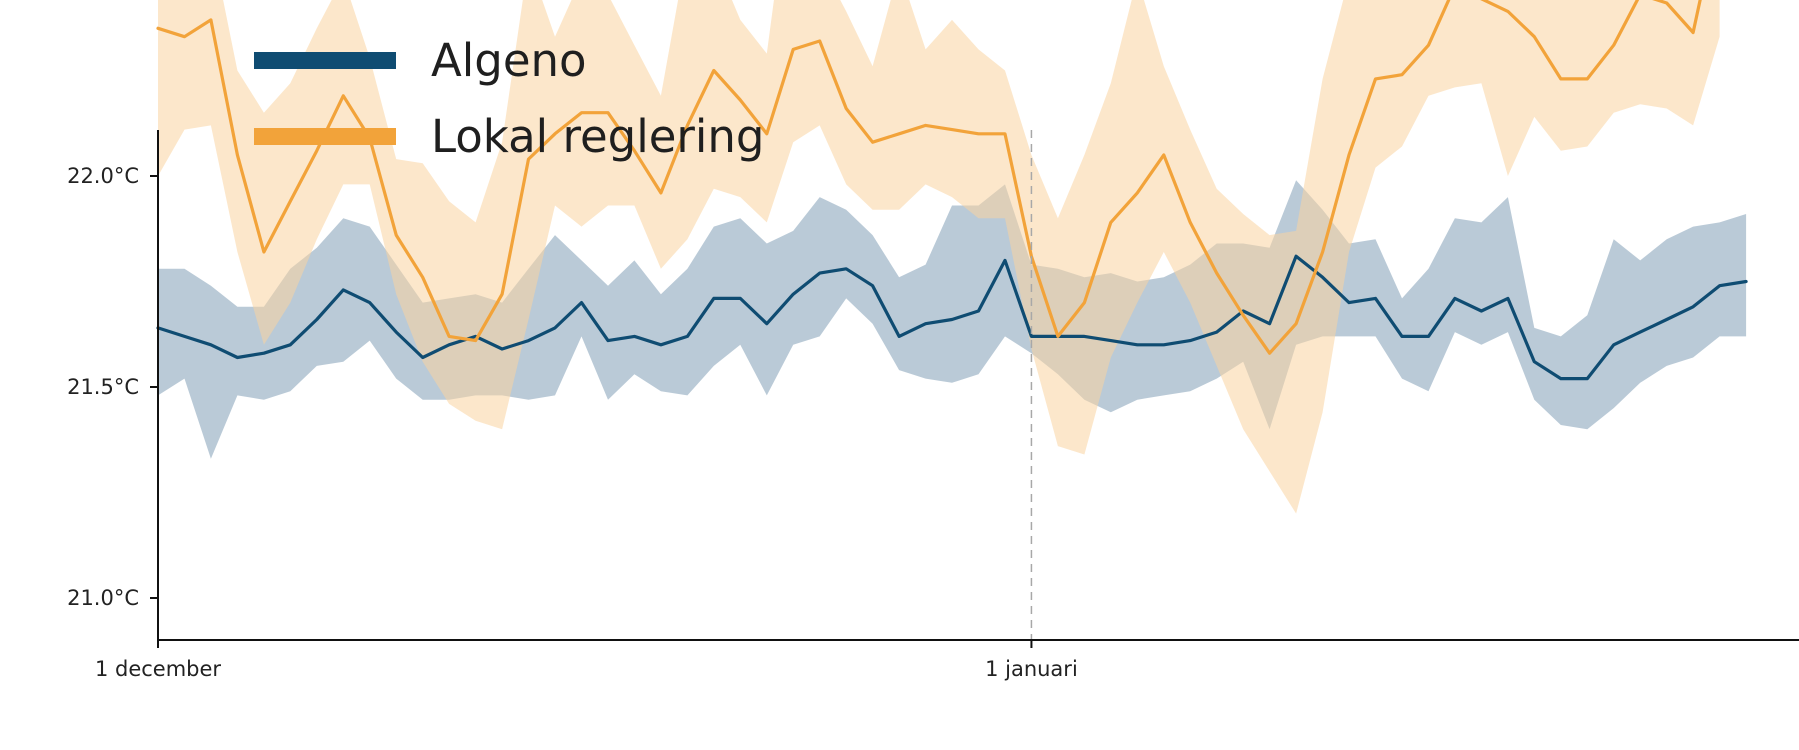 This screenshot has height=750, width=1799. What do you see at coordinates (952, 317) in the screenshot?
I see `series-line-algeno` at bounding box center [952, 317].